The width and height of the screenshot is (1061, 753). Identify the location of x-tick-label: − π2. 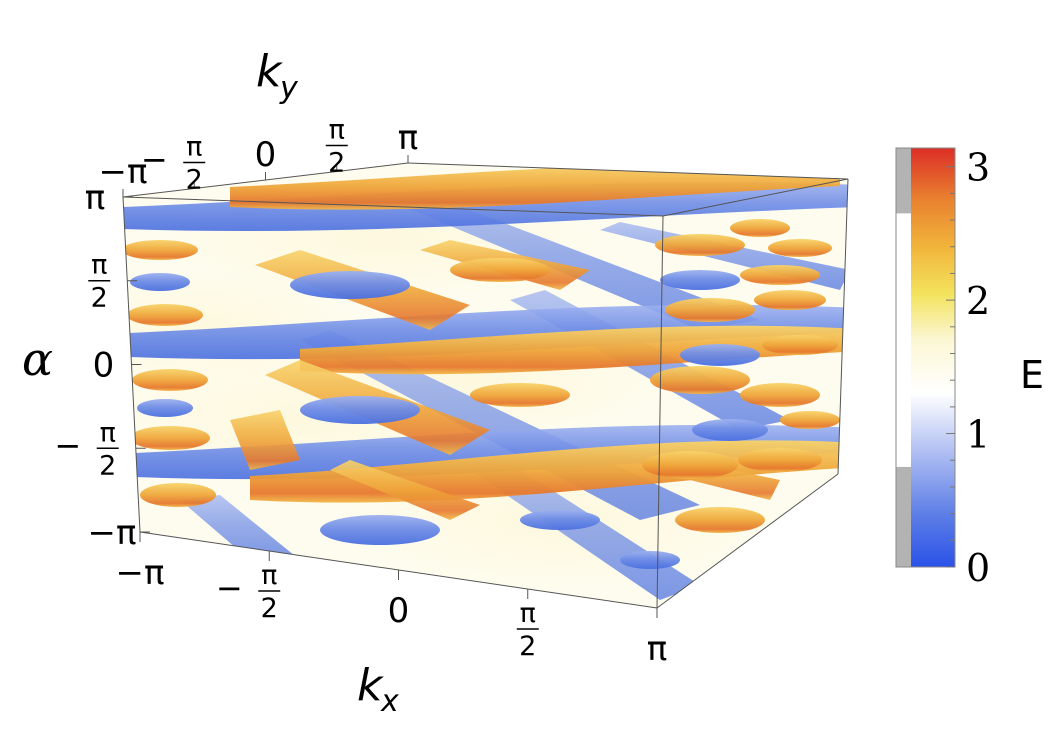
(248, 592).